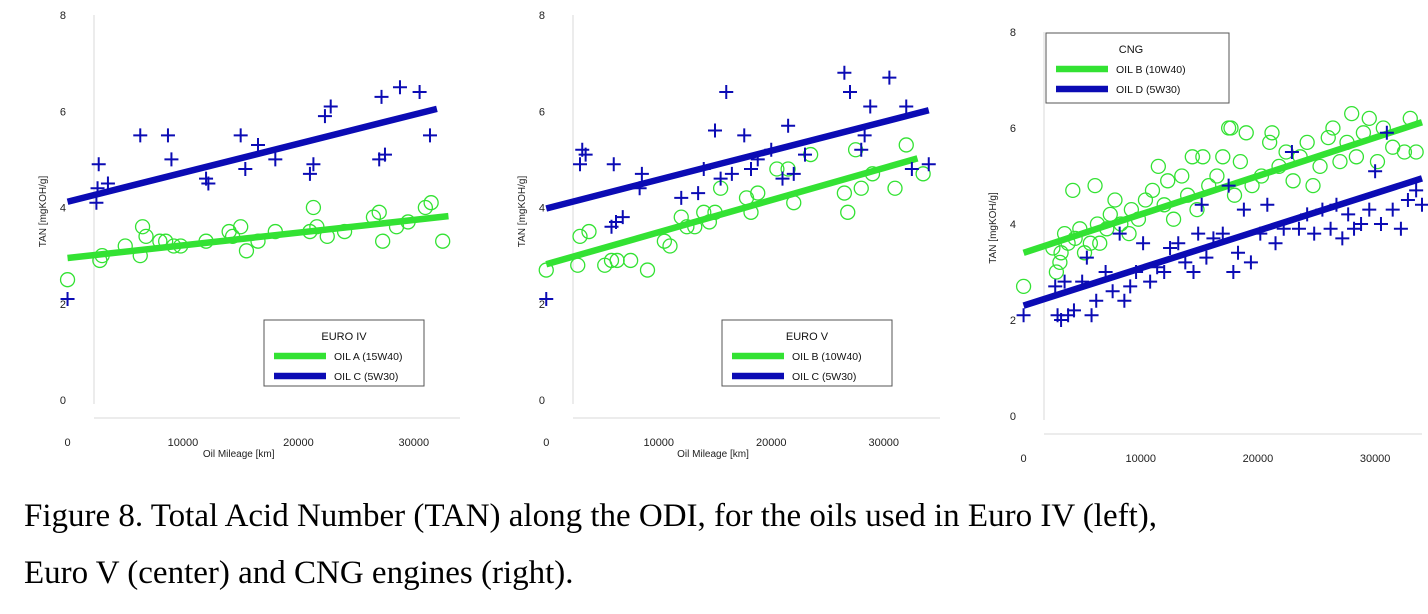 The height and width of the screenshot is (614, 1428). I want to click on legend-label: OIL B (10W40), so click(1151, 70).